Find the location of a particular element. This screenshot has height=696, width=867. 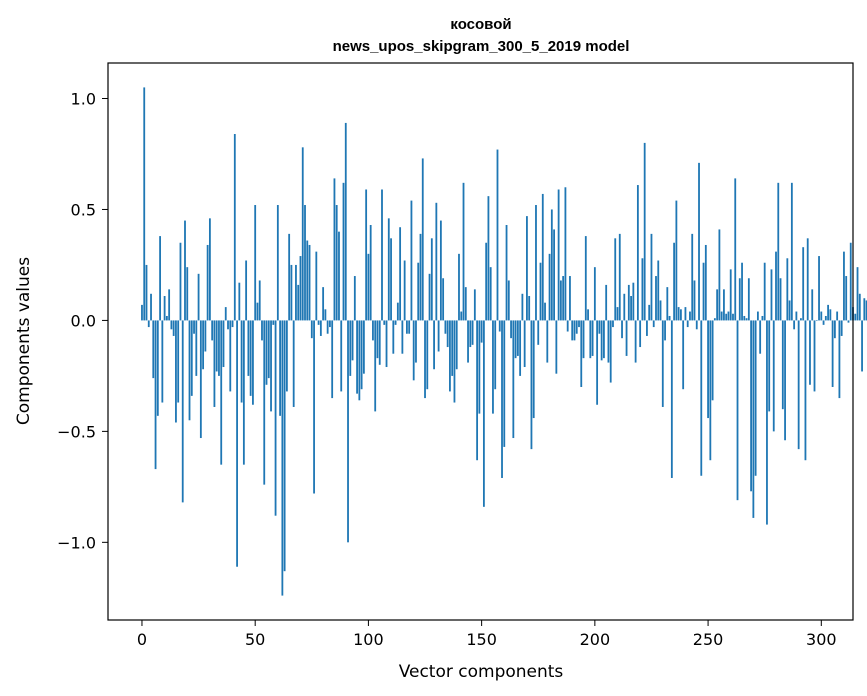

y-tick-label: −1.0 is located at coordinates (76, 542).